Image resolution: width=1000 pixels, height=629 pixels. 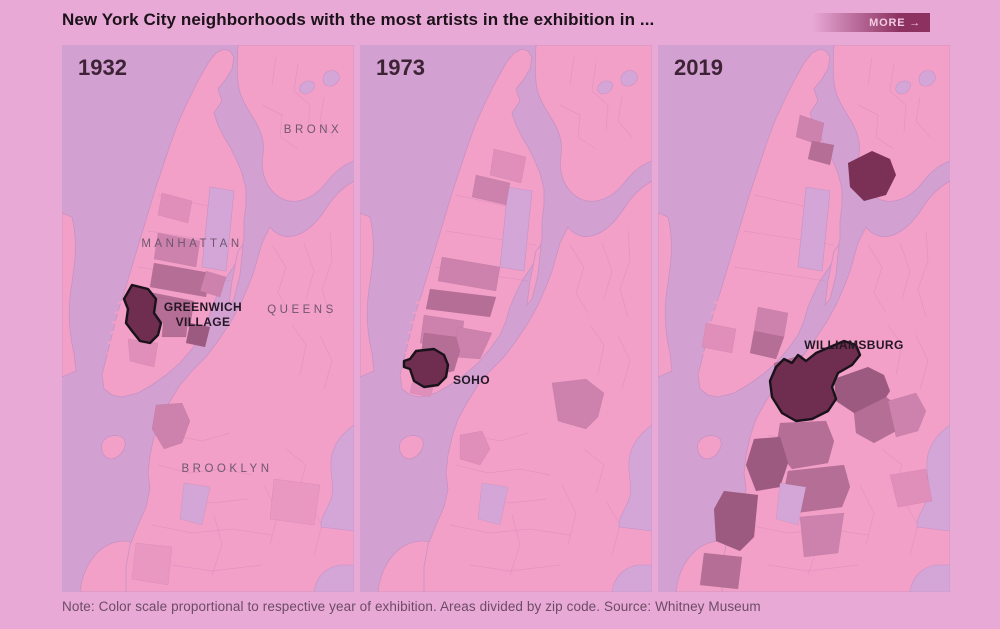 What do you see at coordinates (198, 335) in the screenshot?
I see `zip-area-L4` at bounding box center [198, 335].